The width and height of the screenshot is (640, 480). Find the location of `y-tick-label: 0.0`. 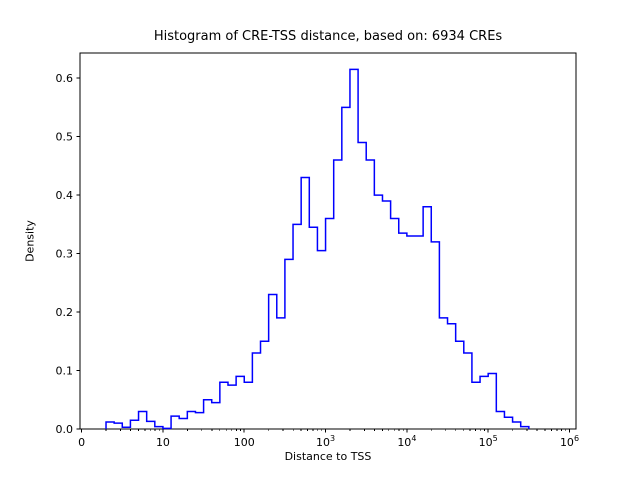

y-tick-label: 0.0 is located at coordinates (65, 429).